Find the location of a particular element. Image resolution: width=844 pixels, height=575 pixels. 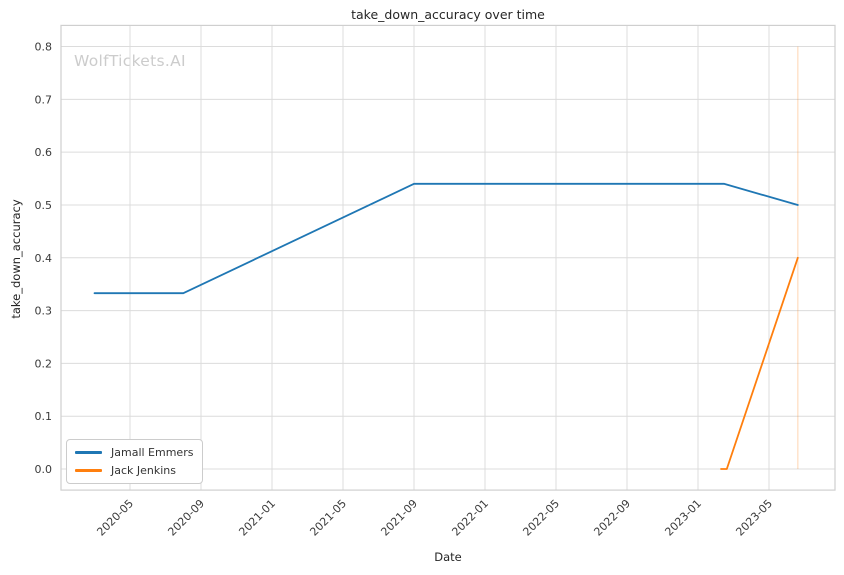

y-tick-label: 0.0 is located at coordinates (44, 469).